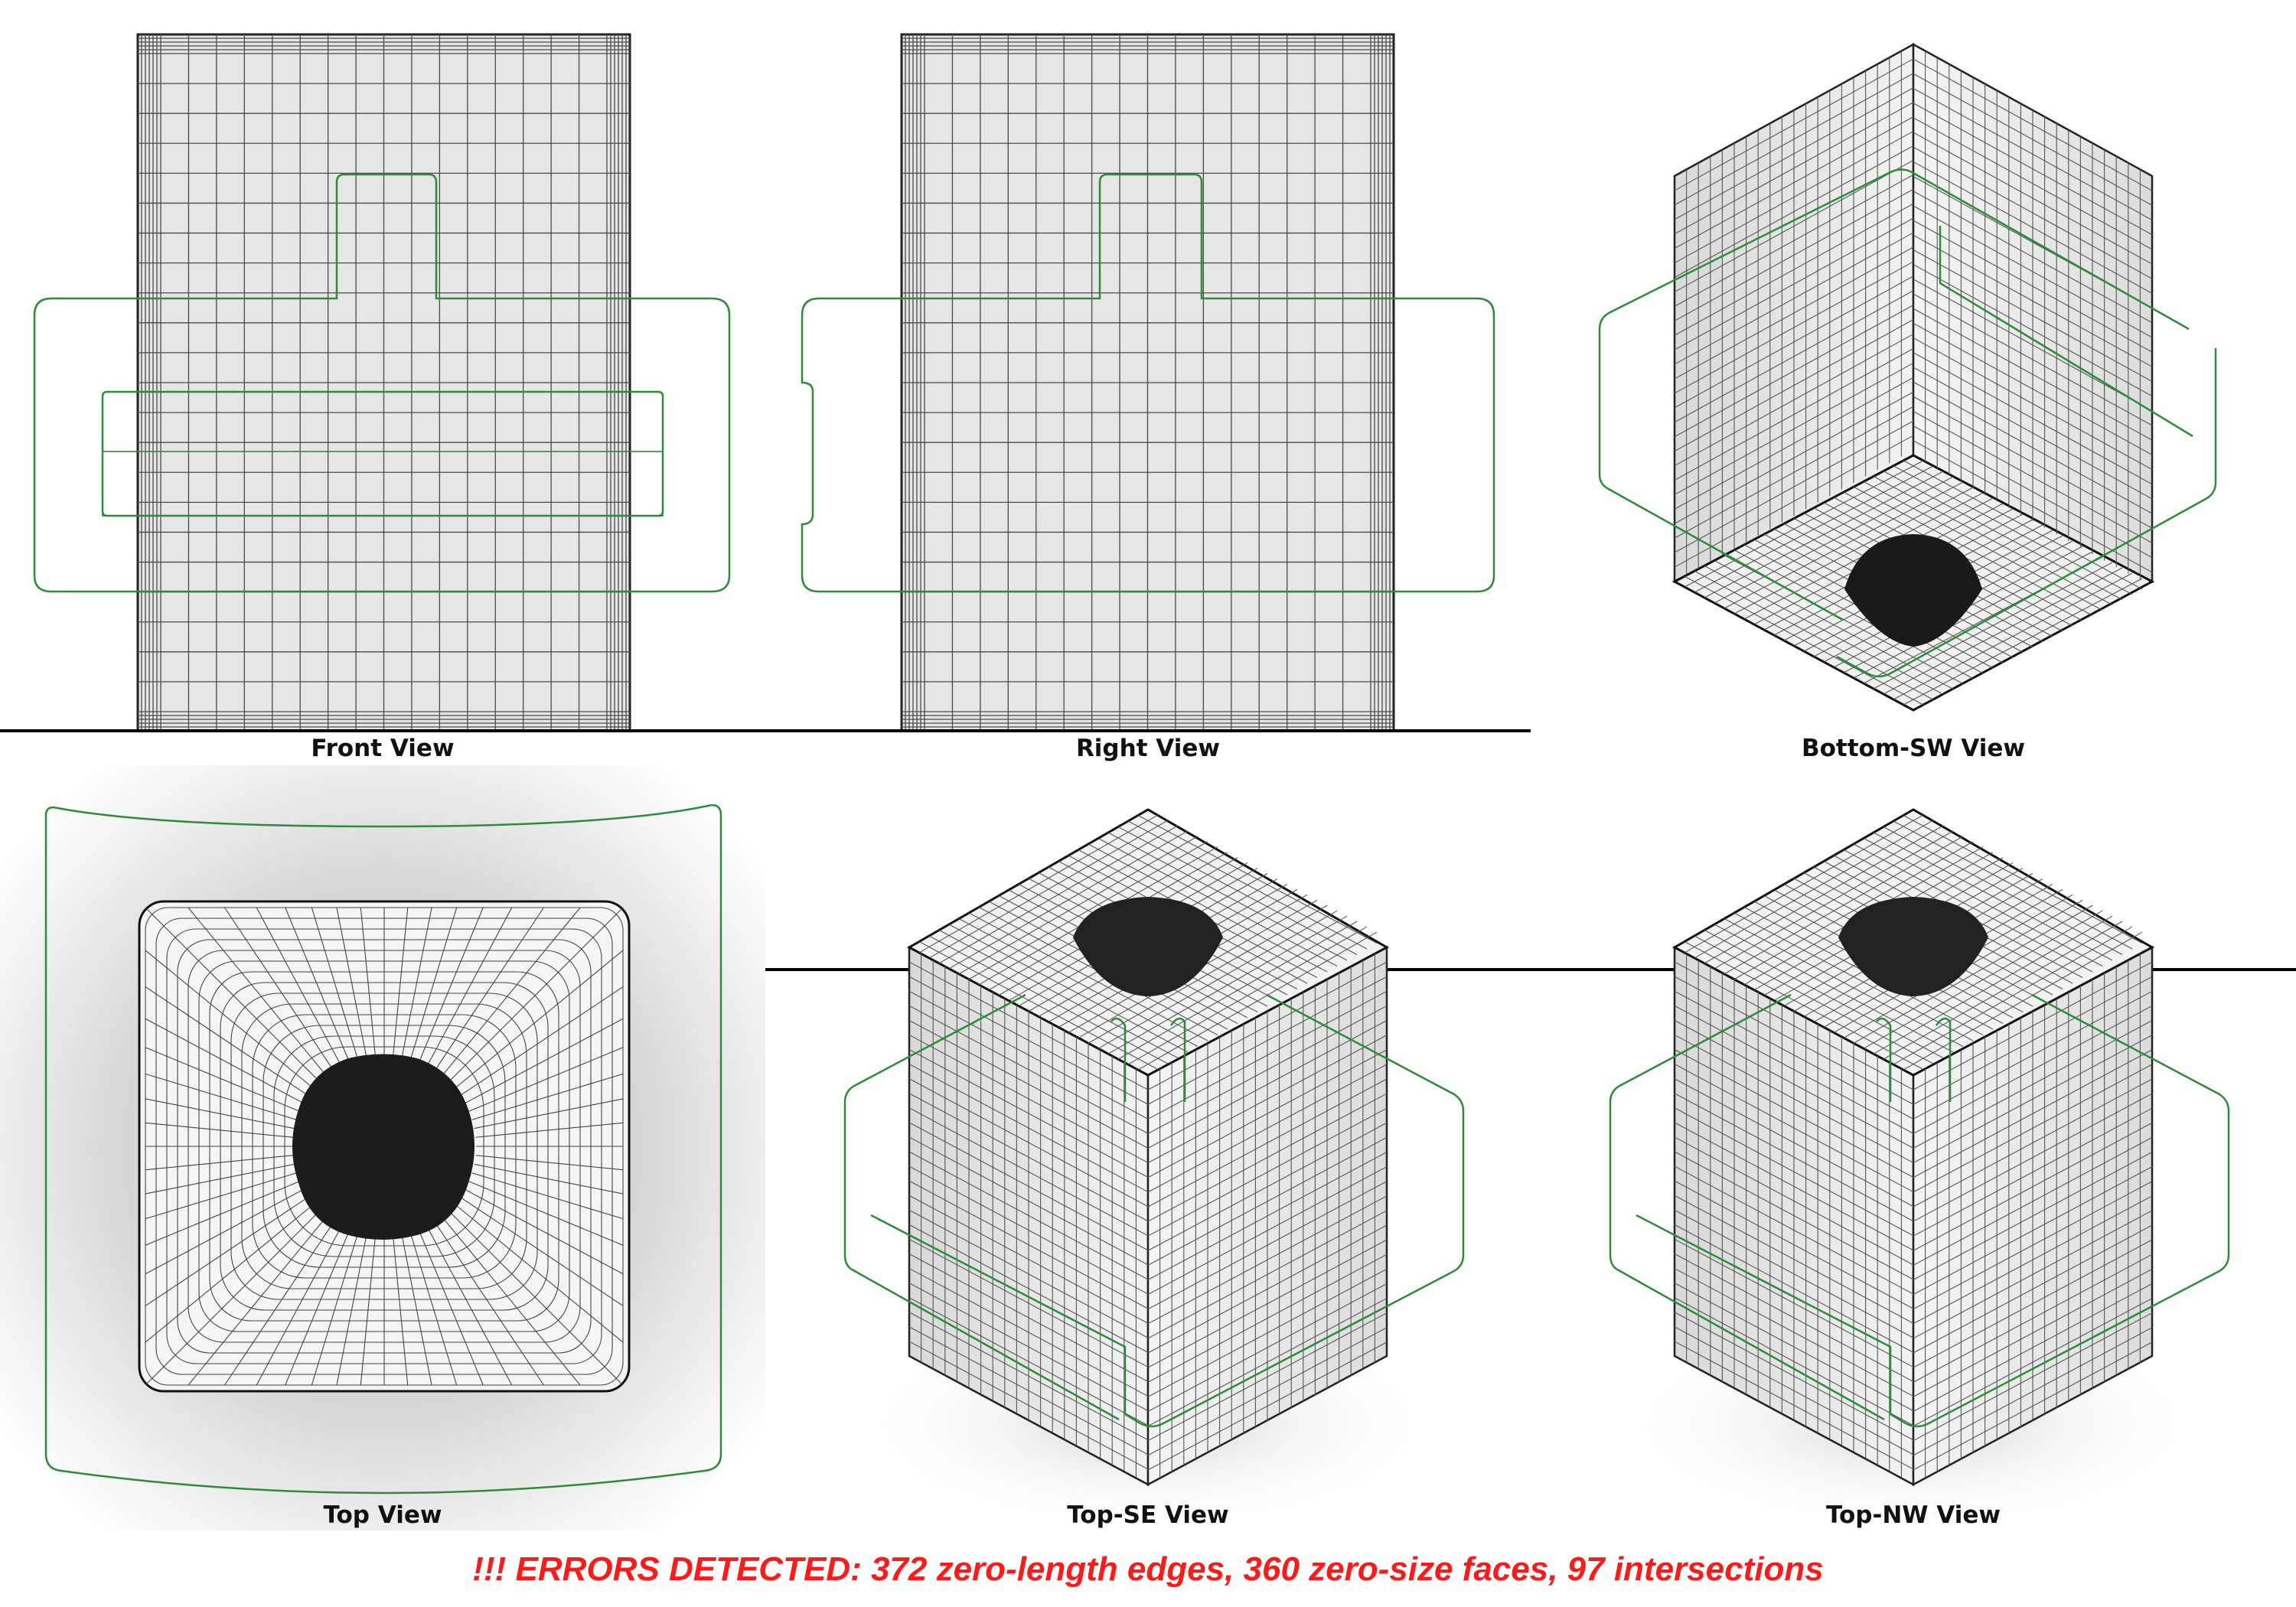 The width and height of the screenshot is (2296, 1607). I want to click on top-se-hole, so click(1148, 946).